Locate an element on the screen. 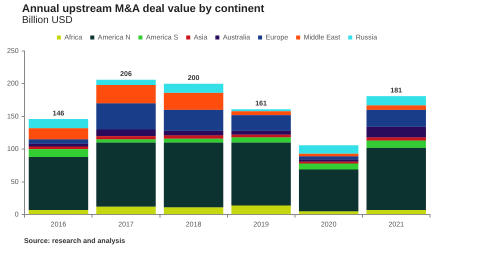 Image resolution: width=500 pixels, height=264 pixels. chart-title: Annual upstream M&A deal value by continent is located at coordinates (144, 9).